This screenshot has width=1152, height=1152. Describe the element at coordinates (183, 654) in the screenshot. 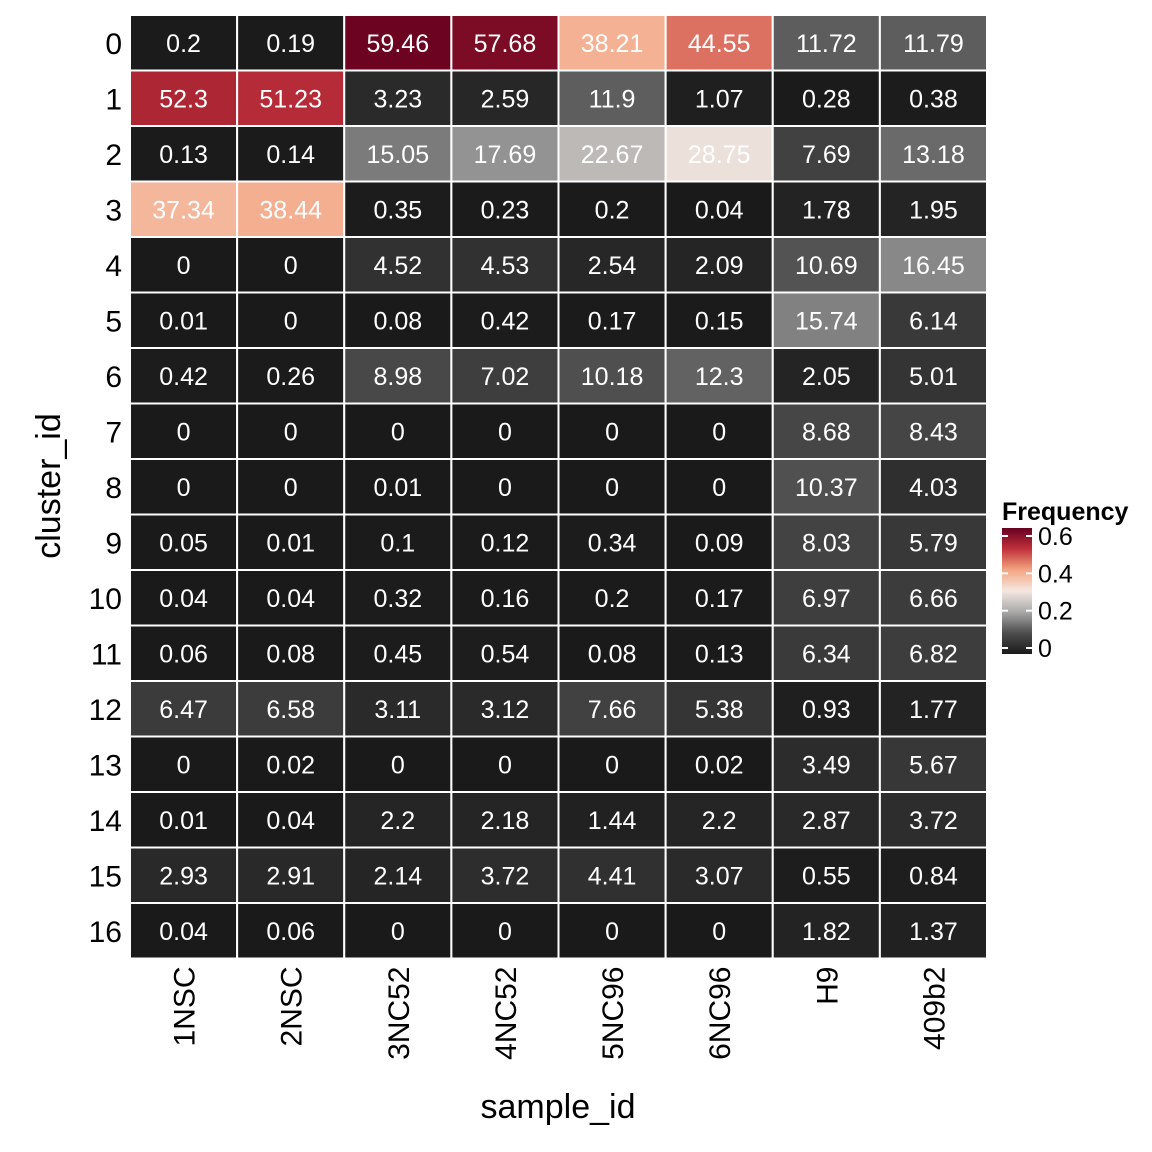

I see `cell-value-label: 0.06` at that location.